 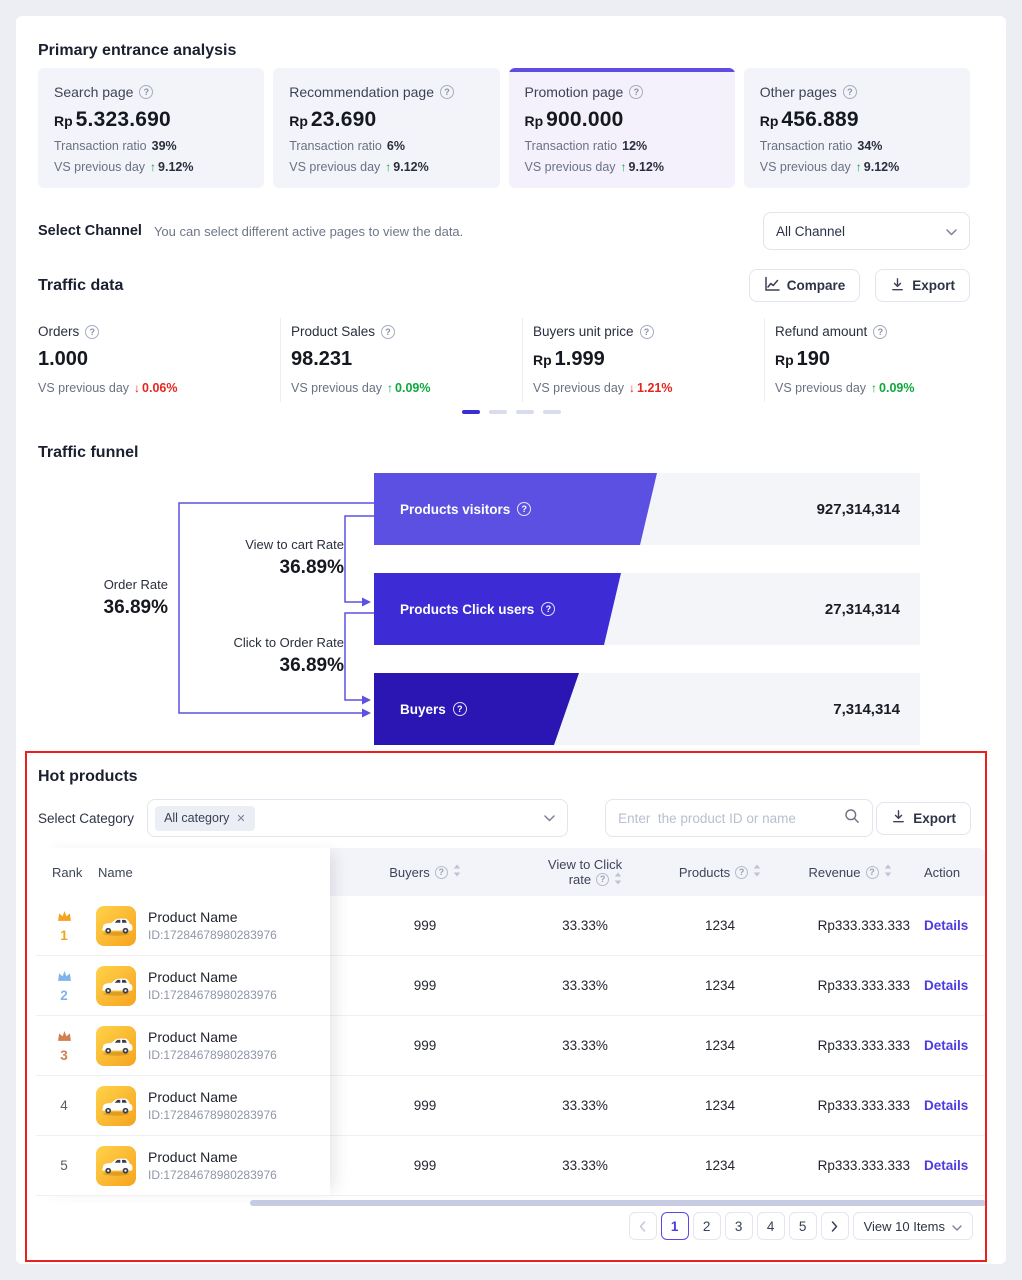 What do you see at coordinates (511, 412) in the screenshot?
I see `stats-carousel-dots` at bounding box center [511, 412].